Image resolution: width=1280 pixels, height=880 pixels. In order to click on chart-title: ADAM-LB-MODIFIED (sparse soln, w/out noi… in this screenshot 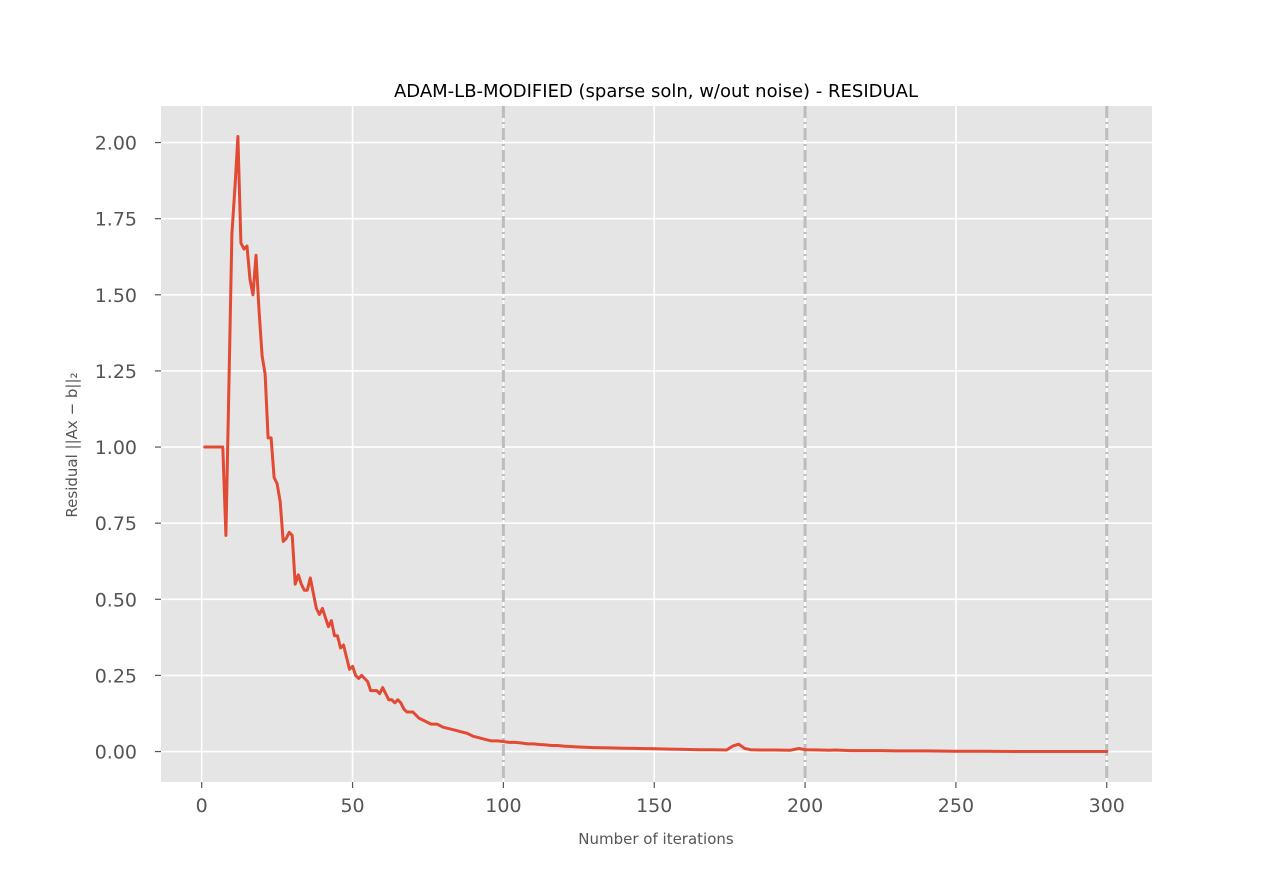, I will do `click(656, 91)`.